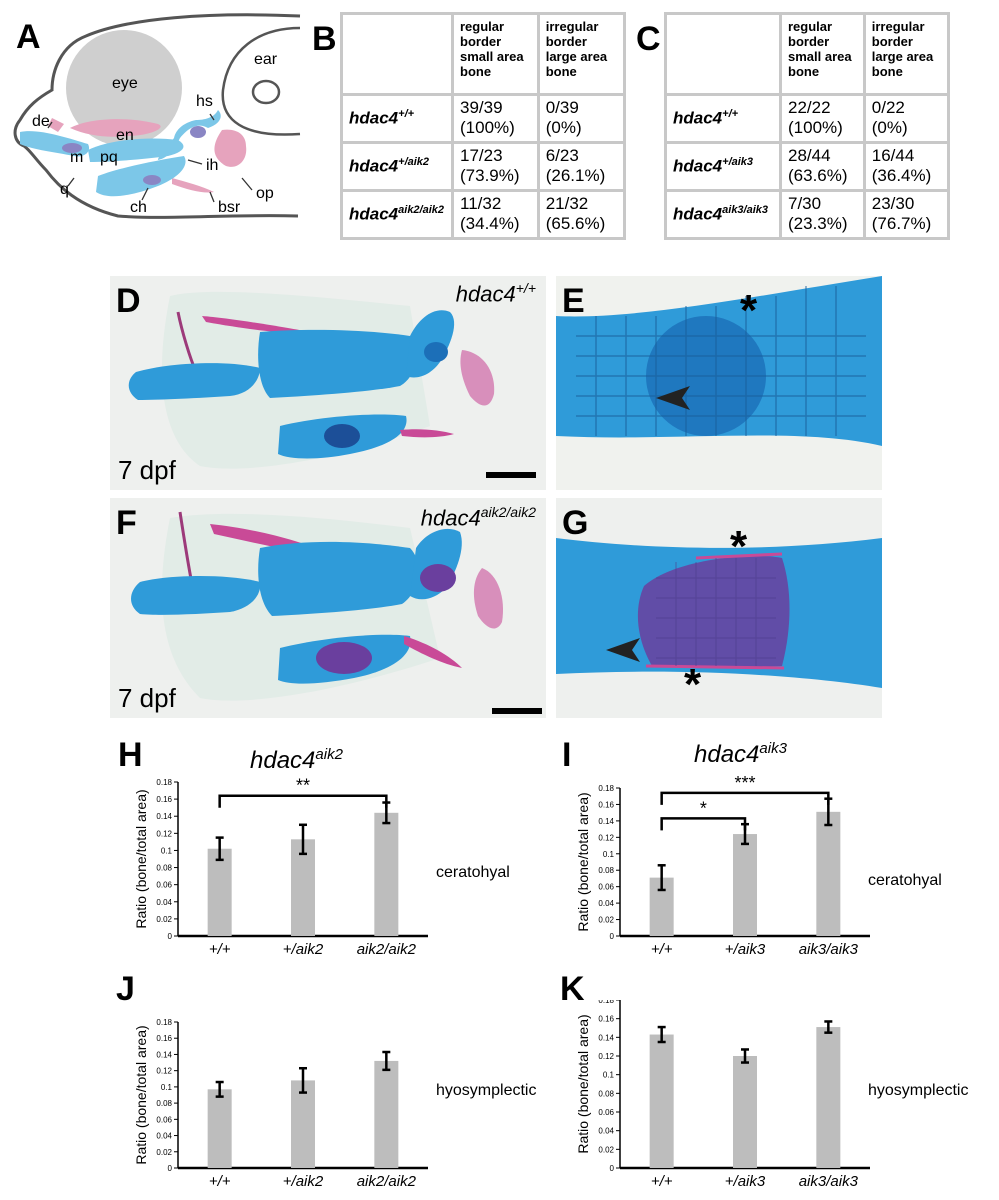 The image size is (999, 1200). Describe the element at coordinates (265, 193) in the screenshot. I see `label-op: op` at that location.